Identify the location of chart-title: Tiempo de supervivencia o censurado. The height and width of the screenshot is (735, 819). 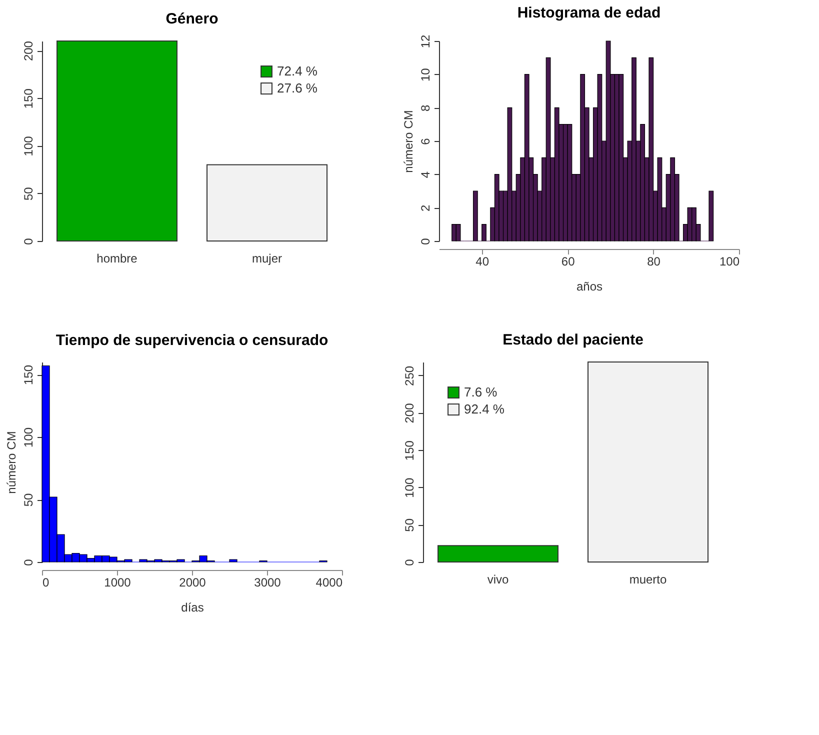
(192, 340).